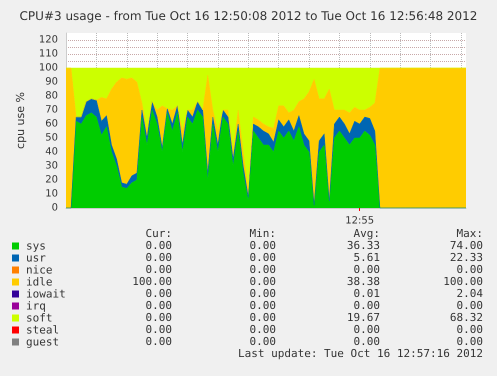  Describe the element at coordinates (55, 208) in the screenshot. I see `y-tick-label: 0` at that location.